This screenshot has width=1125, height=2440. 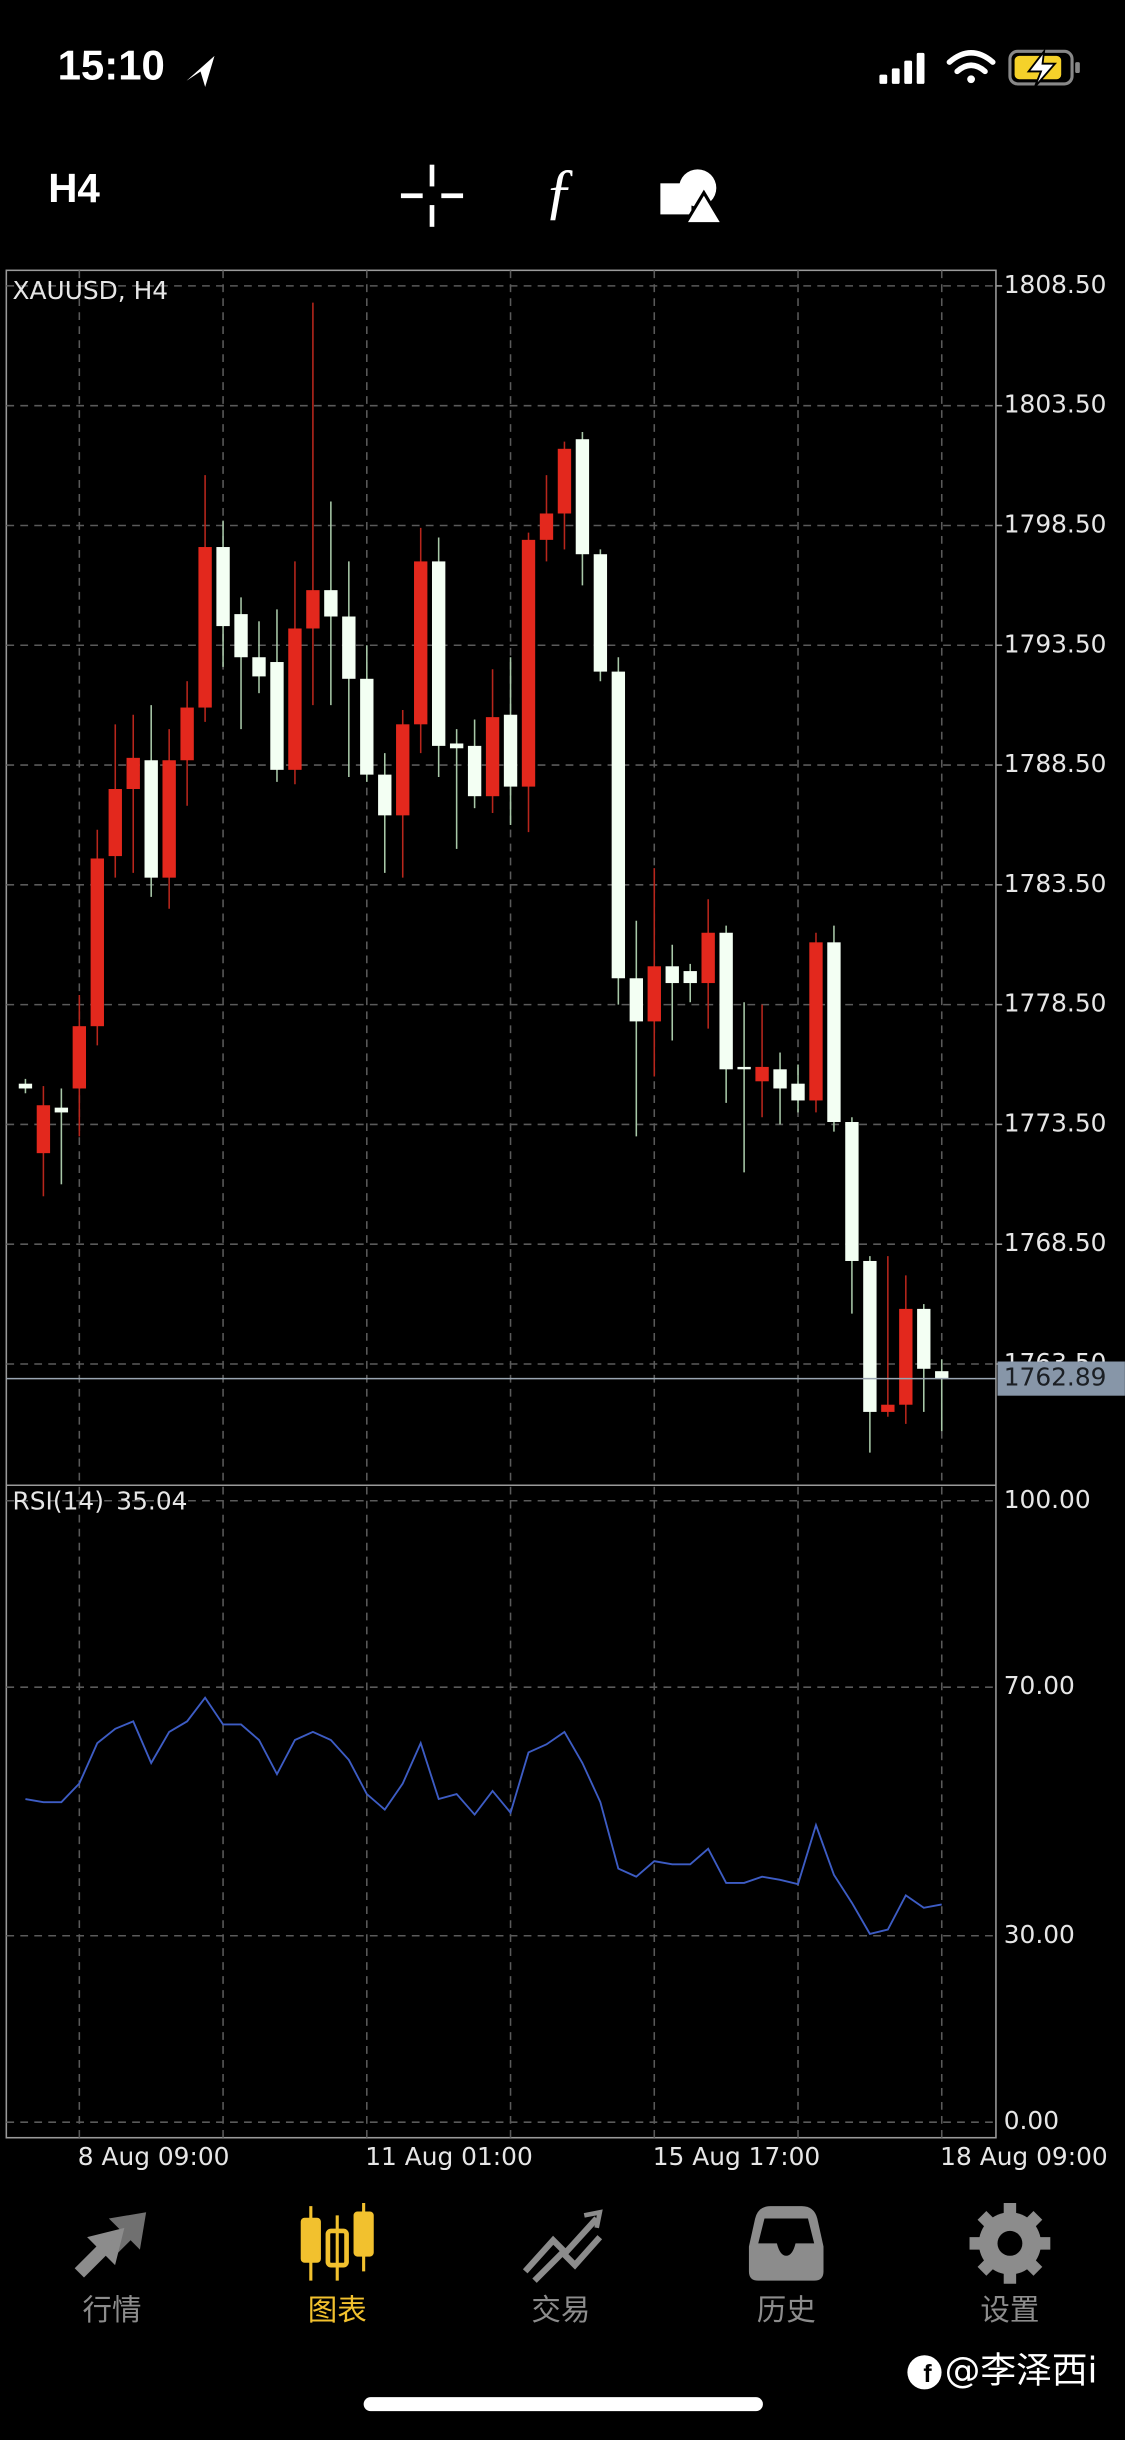 I want to click on indicator-button: ƒ, so click(x=559, y=192).